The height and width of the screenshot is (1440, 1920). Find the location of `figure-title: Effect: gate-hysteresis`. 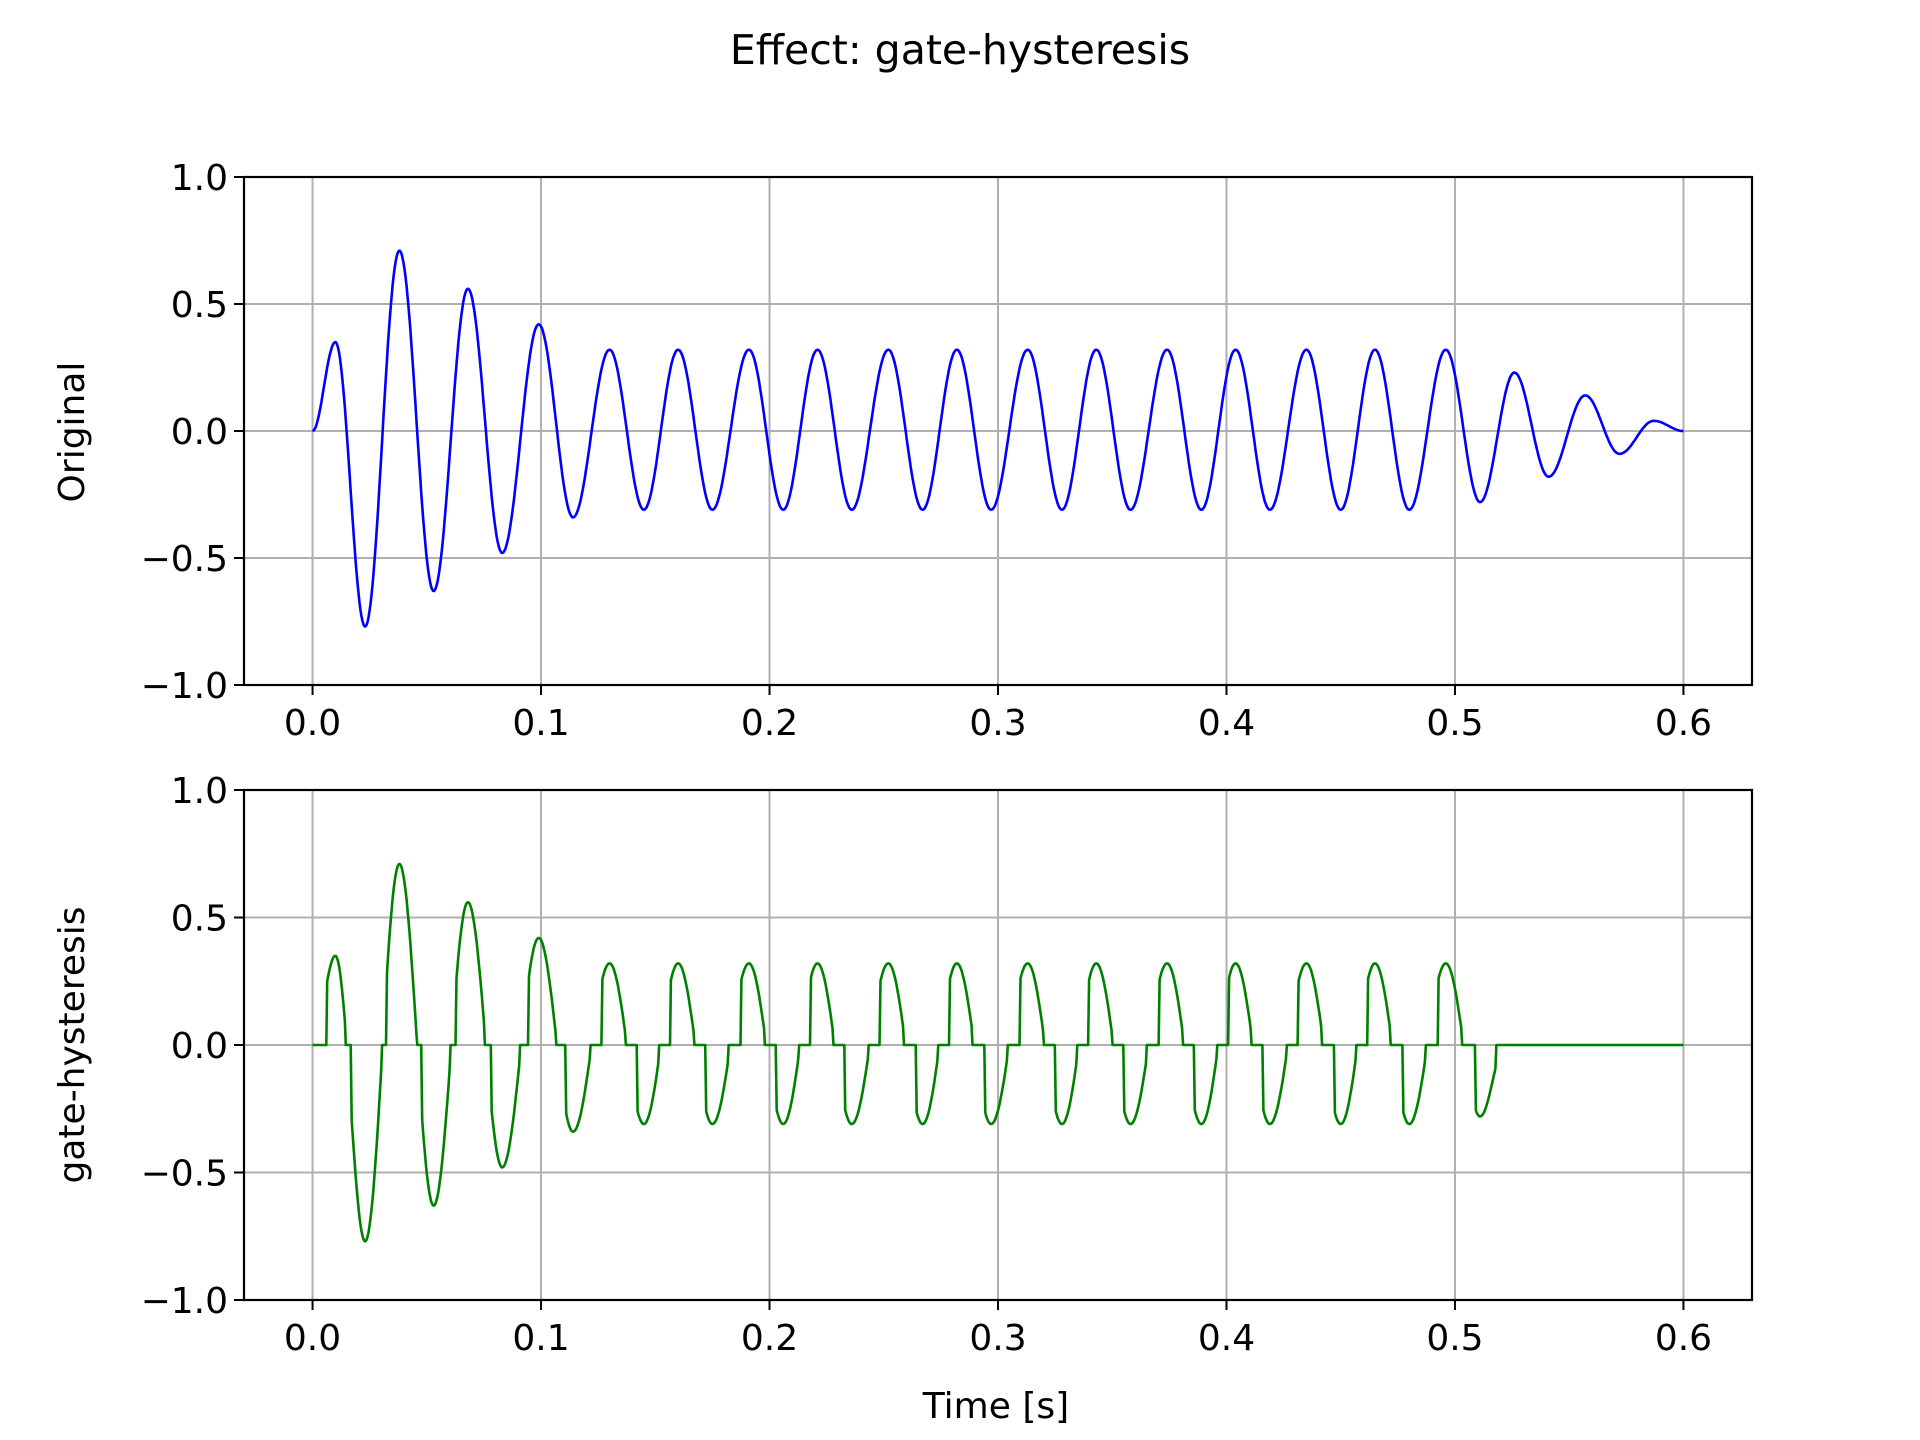

figure-title: Effect: gate-hysteresis is located at coordinates (960, 50).